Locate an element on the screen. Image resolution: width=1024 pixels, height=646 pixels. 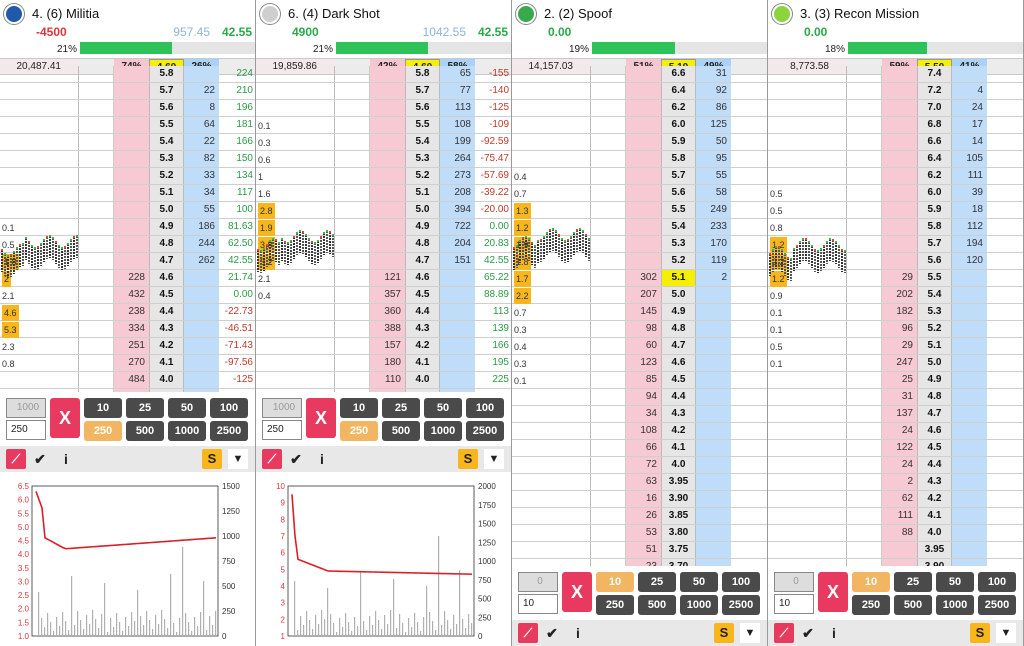
lay-cell: 64 is located at coordinates (201, 125).